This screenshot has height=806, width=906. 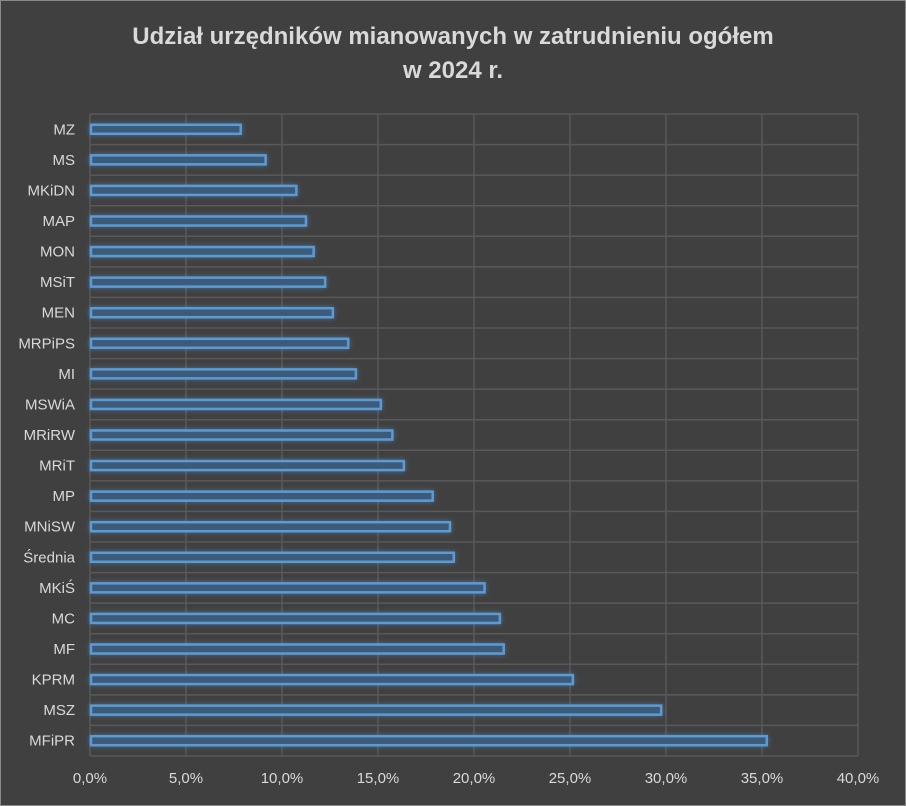 I want to click on category-label: MS, so click(x=64, y=160).